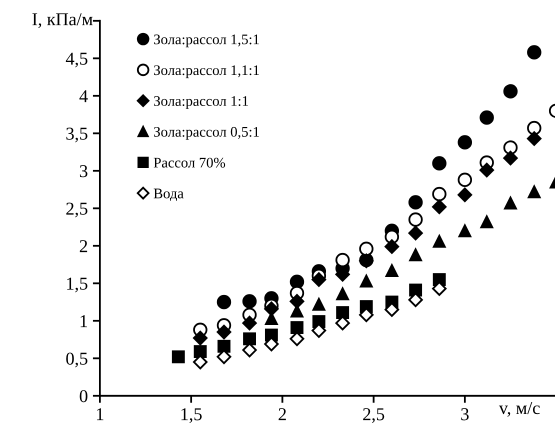 This screenshot has height=434, width=555. I want to click on legend-label: Вода, so click(169, 195).